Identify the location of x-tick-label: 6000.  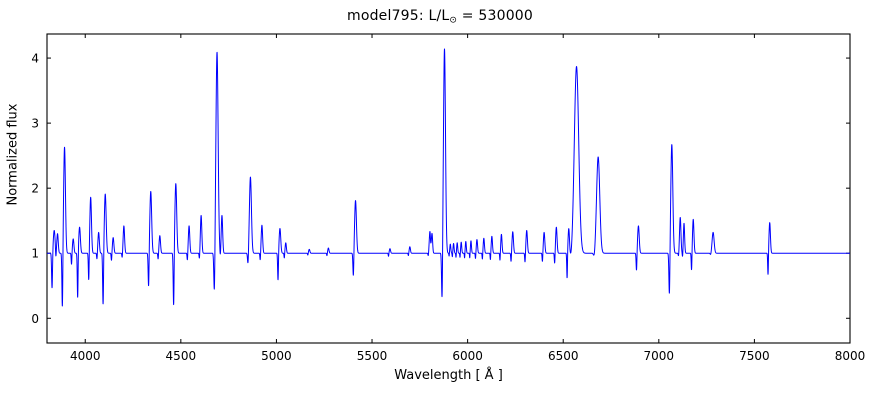
(467, 356).